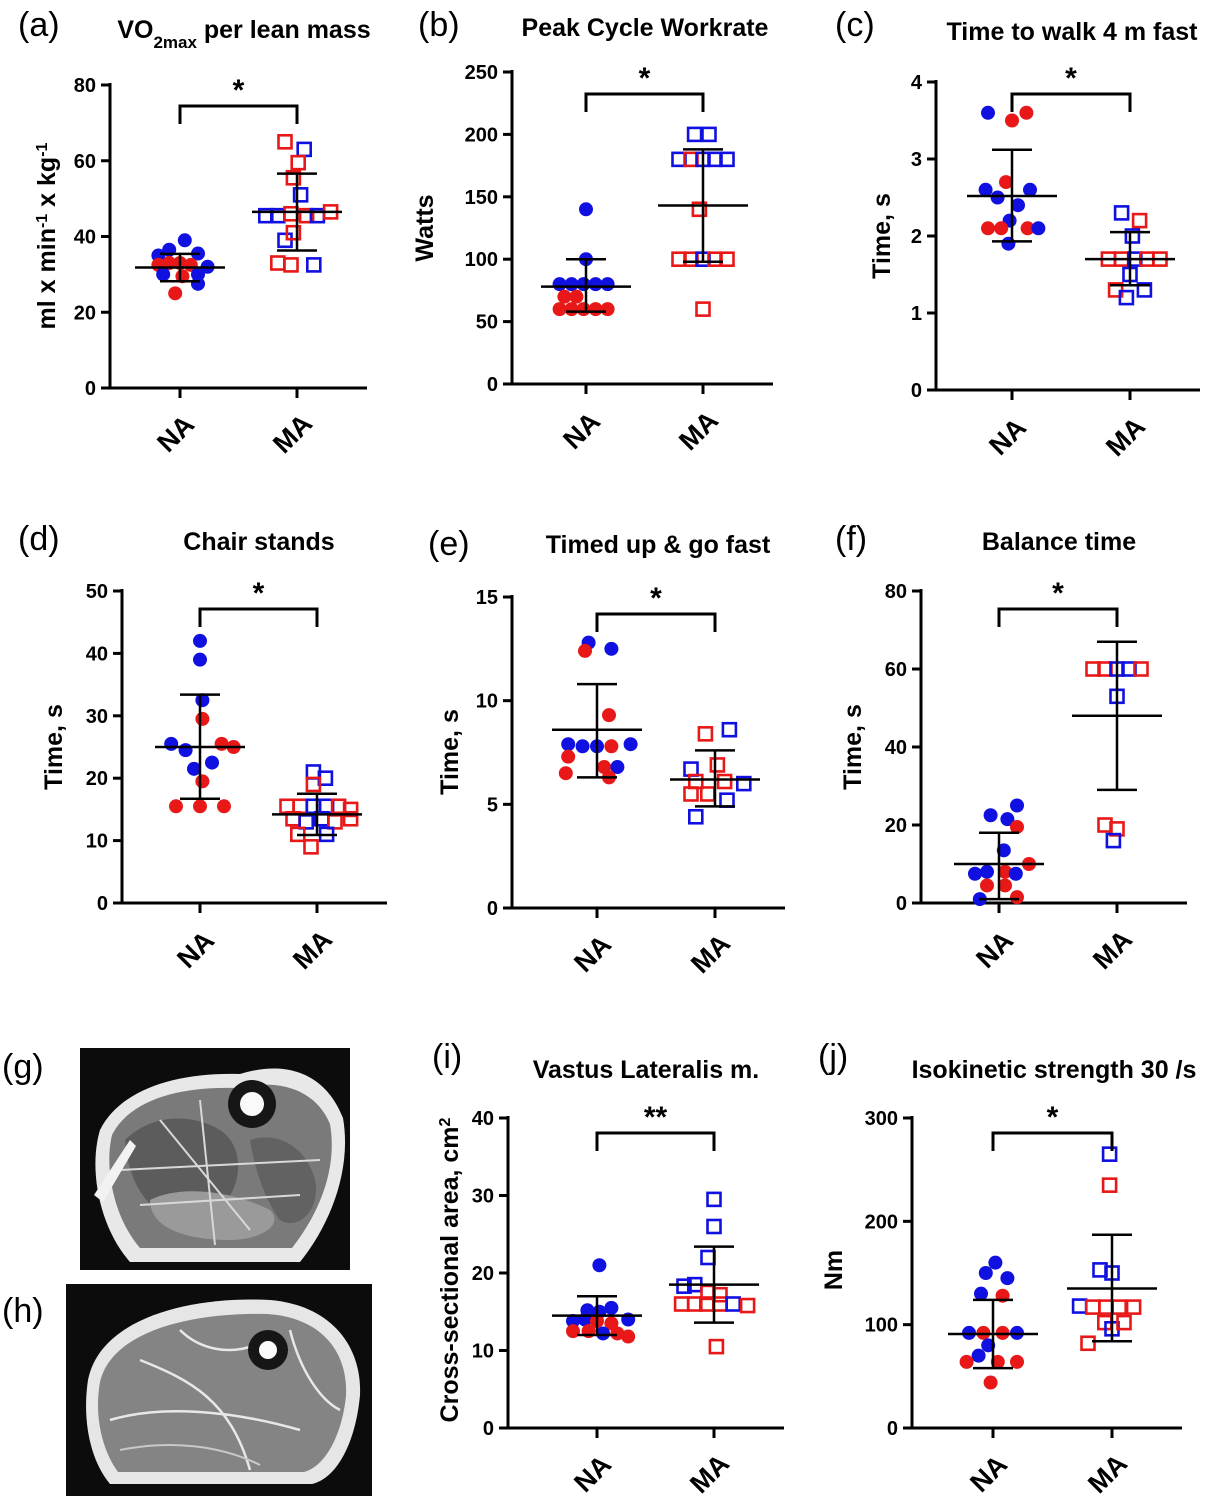  What do you see at coordinates (23, 1311) in the screenshot?
I see `panel-label-h: (h)` at bounding box center [23, 1311].